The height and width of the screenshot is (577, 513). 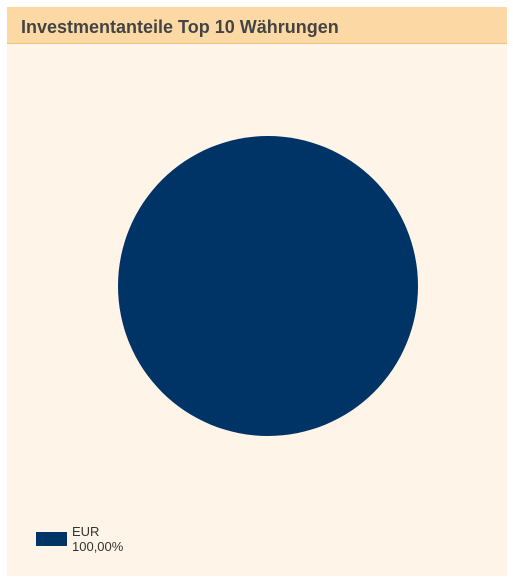 What do you see at coordinates (98, 546) in the screenshot?
I see `legend-value-eur: 100,00%` at bounding box center [98, 546].